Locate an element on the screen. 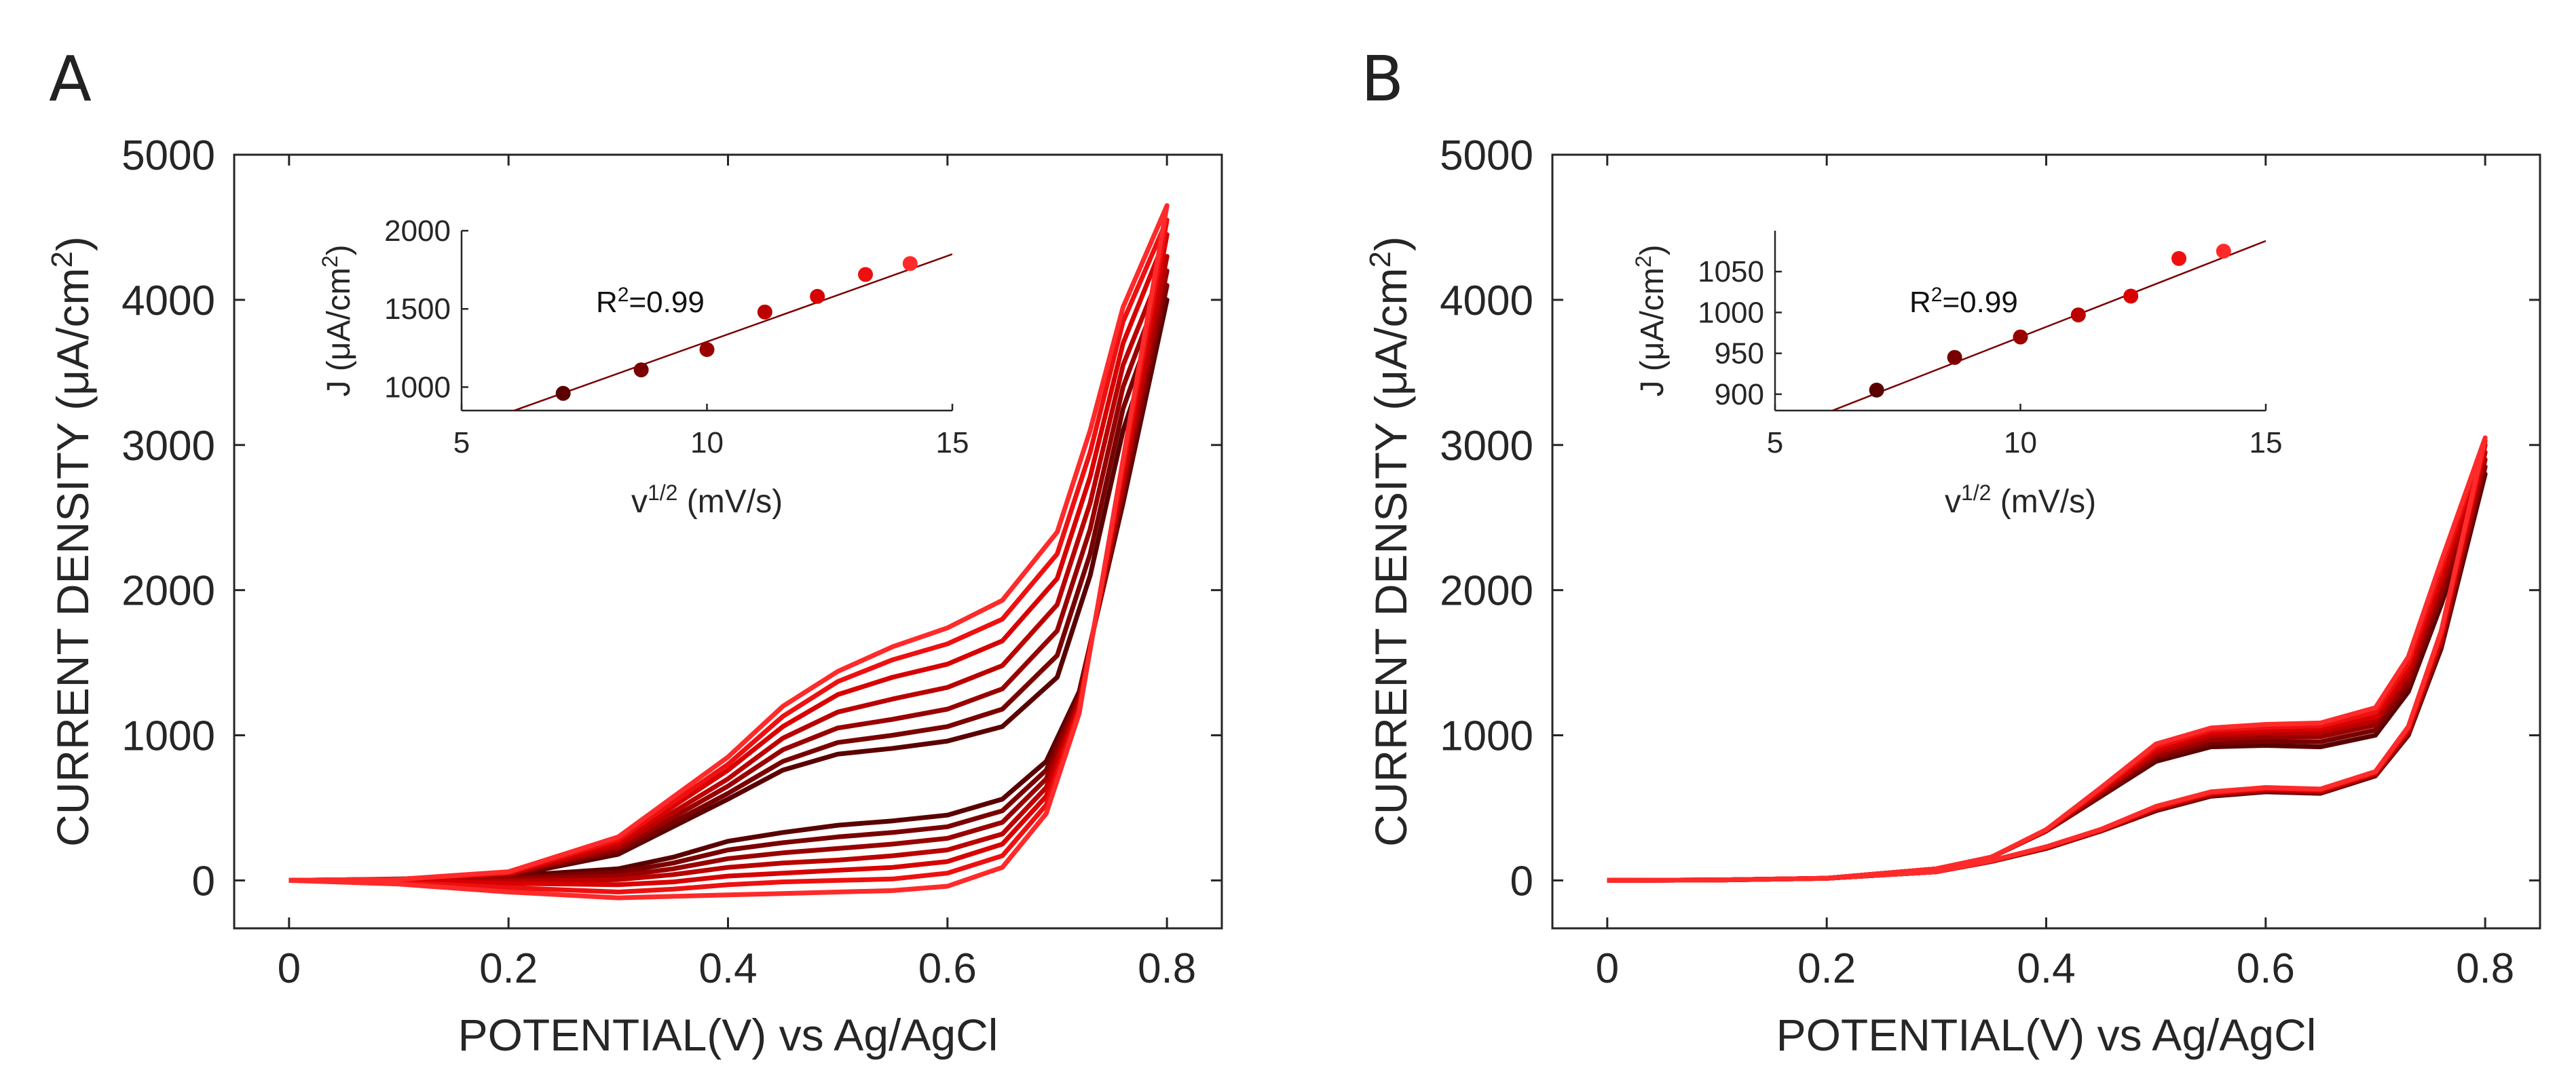 Image resolution: width=2576 pixels, height=1081 pixels. inset-y-tick-label: 1500 is located at coordinates (418, 309).